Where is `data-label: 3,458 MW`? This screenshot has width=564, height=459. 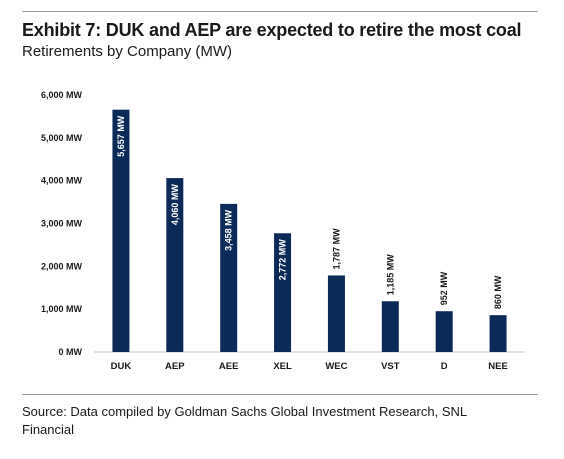 data-label: 3,458 MW is located at coordinates (229, 230).